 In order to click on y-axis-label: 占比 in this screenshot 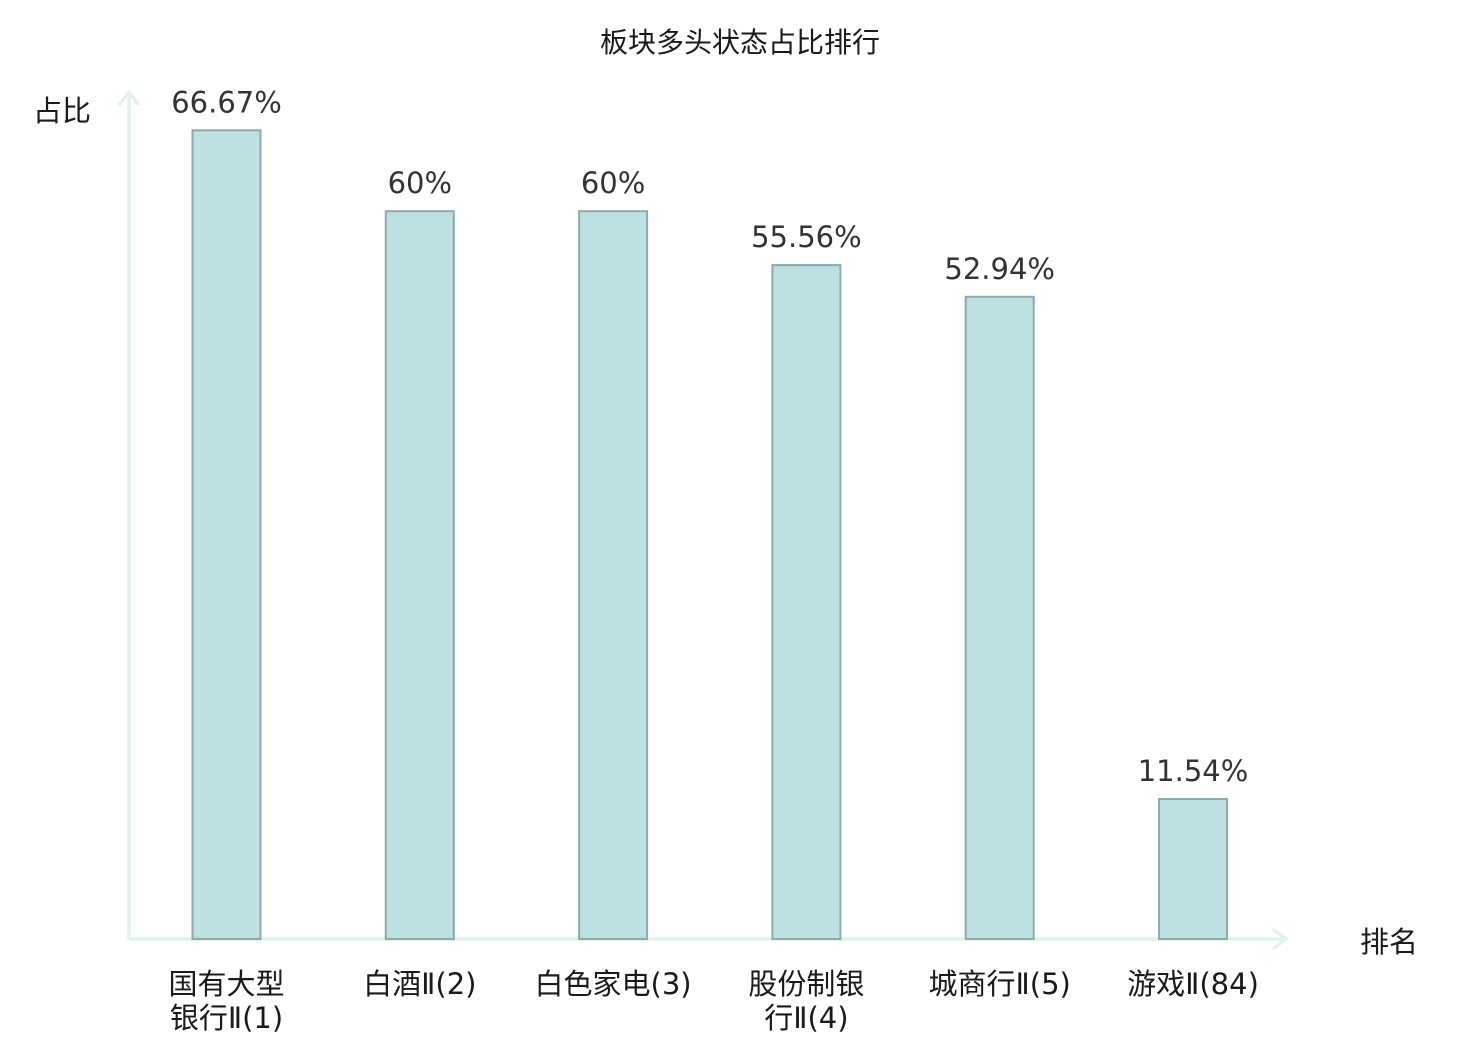, I will do `click(62, 111)`.